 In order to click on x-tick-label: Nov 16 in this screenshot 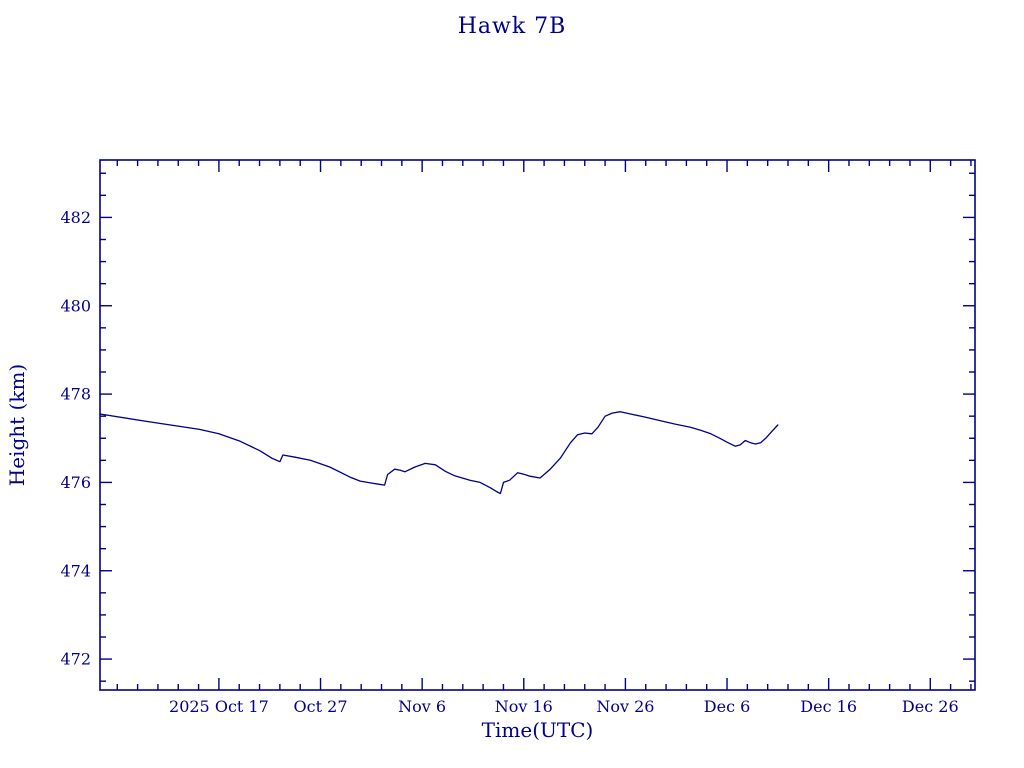, I will do `click(524, 706)`.